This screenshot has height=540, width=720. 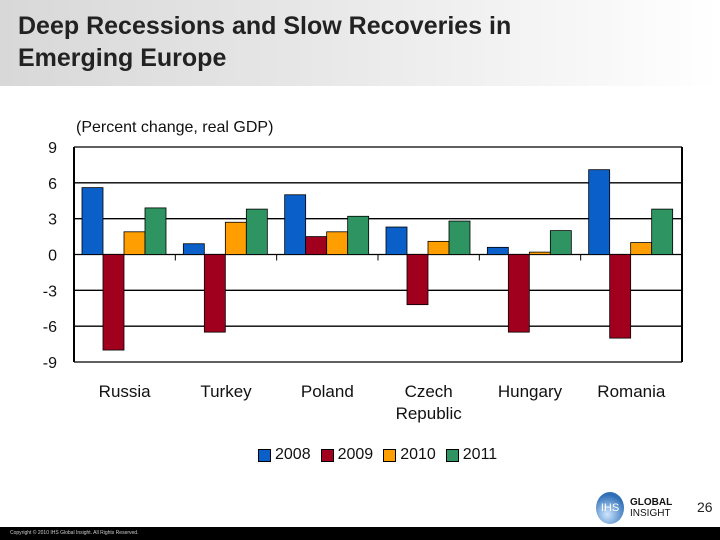 What do you see at coordinates (52, 148) in the screenshot?
I see `y-tick-label: 9` at bounding box center [52, 148].